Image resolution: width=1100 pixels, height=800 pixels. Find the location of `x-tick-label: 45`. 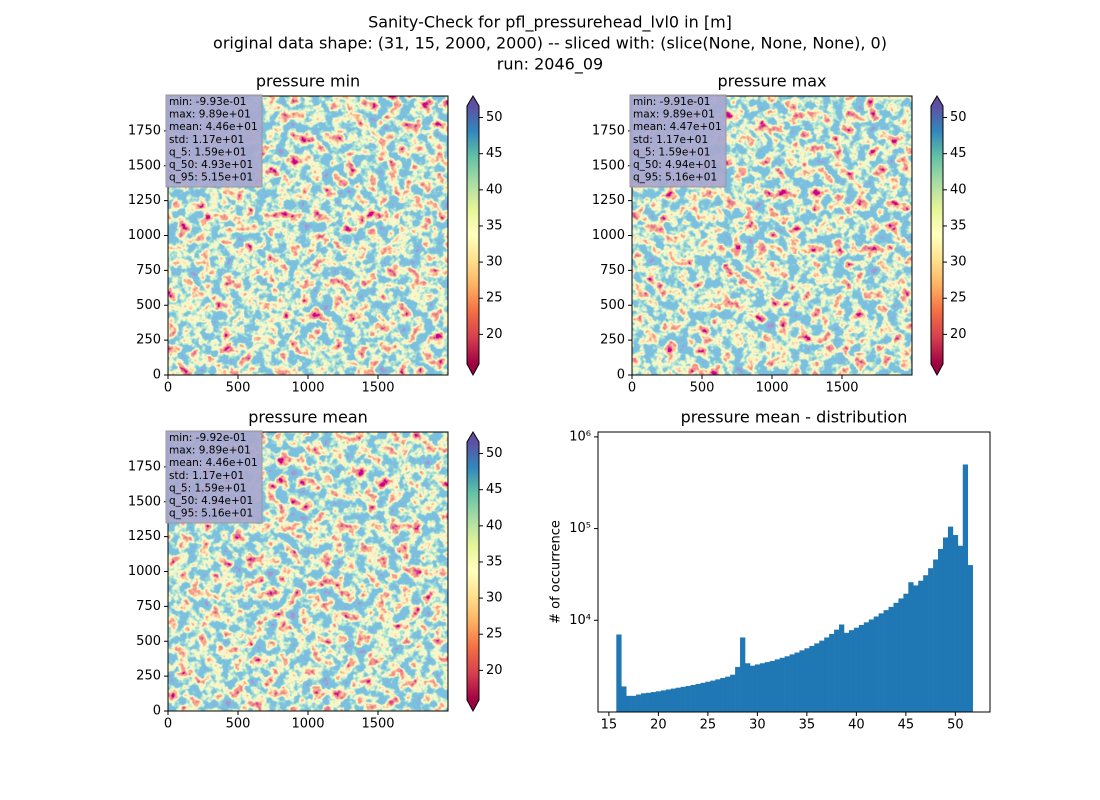

x-tick-label: 45 is located at coordinates (906, 725).